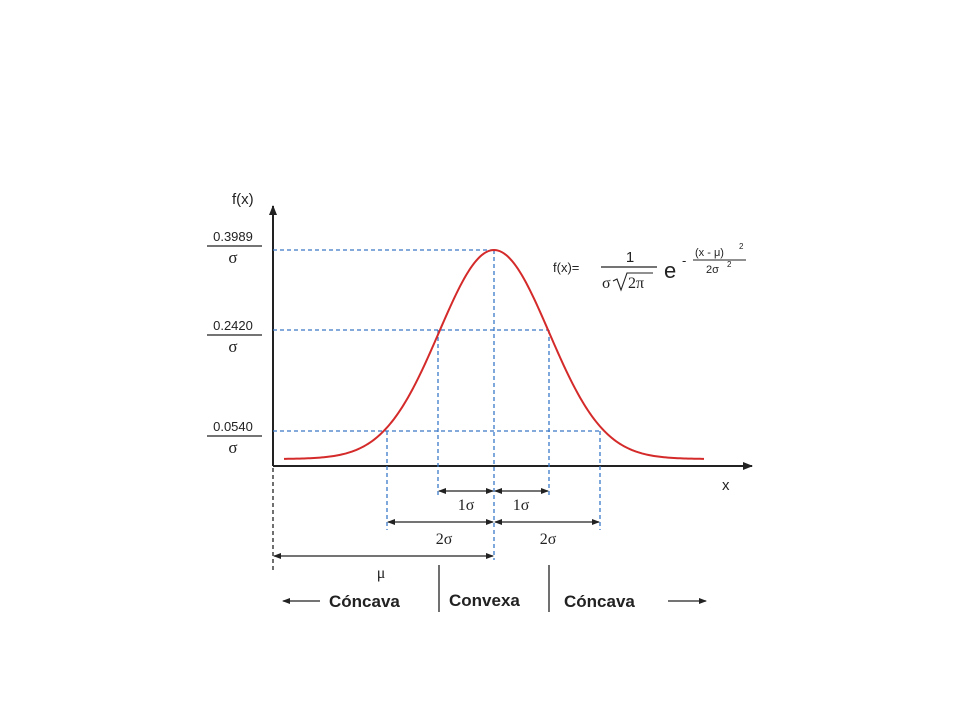 The width and height of the screenshot is (960, 725). What do you see at coordinates (364, 601) in the screenshot?
I see `region-left-label: Cóncava` at bounding box center [364, 601].